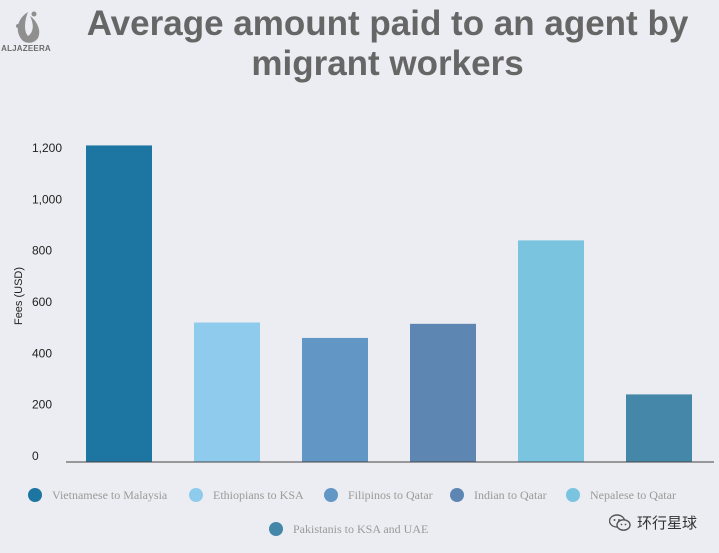 The width and height of the screenshot is (719, 553). Describe the element at coordinates (510, 495) in the screenshot. I see `legend-label: Indian to Qatar` at that location.